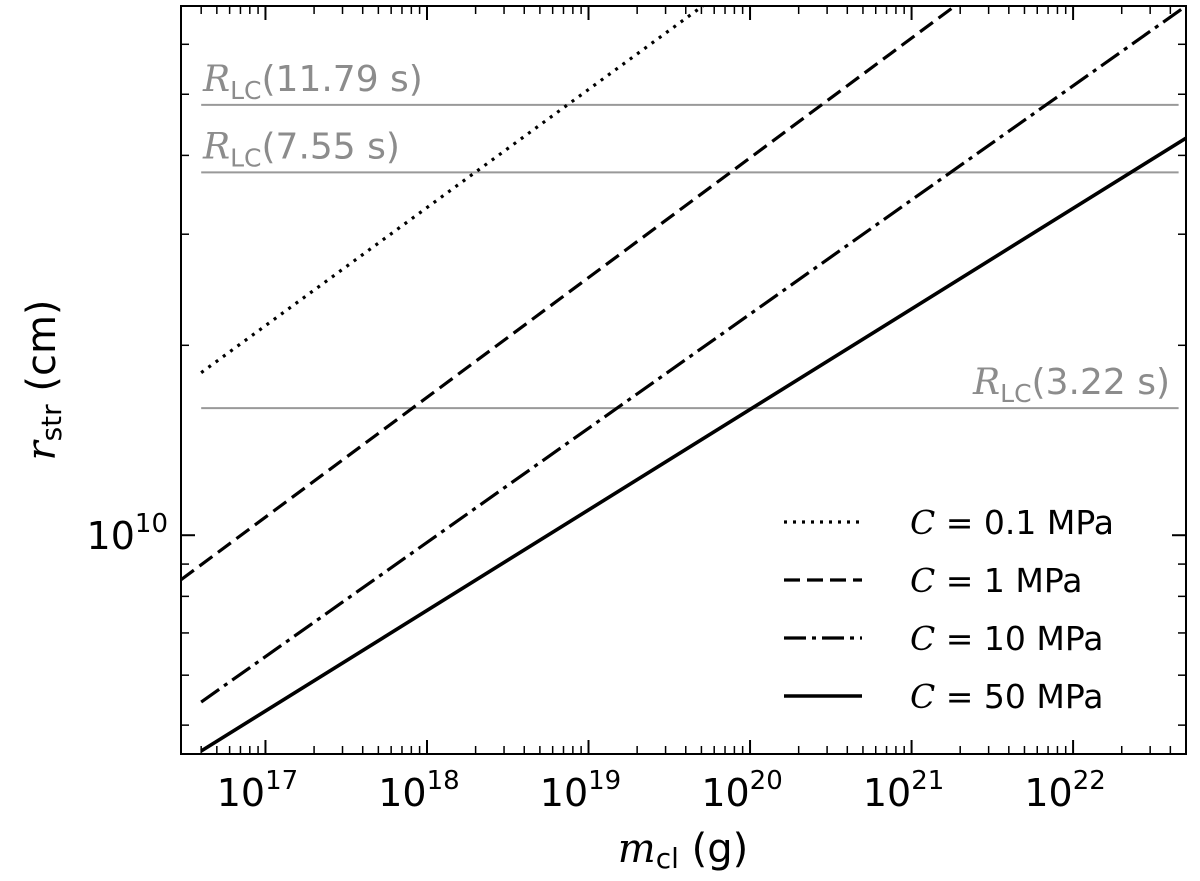 The width and height of the screenshot is (1200, 881). I want to click on x-tick-label: 1019, so click(580, 790).